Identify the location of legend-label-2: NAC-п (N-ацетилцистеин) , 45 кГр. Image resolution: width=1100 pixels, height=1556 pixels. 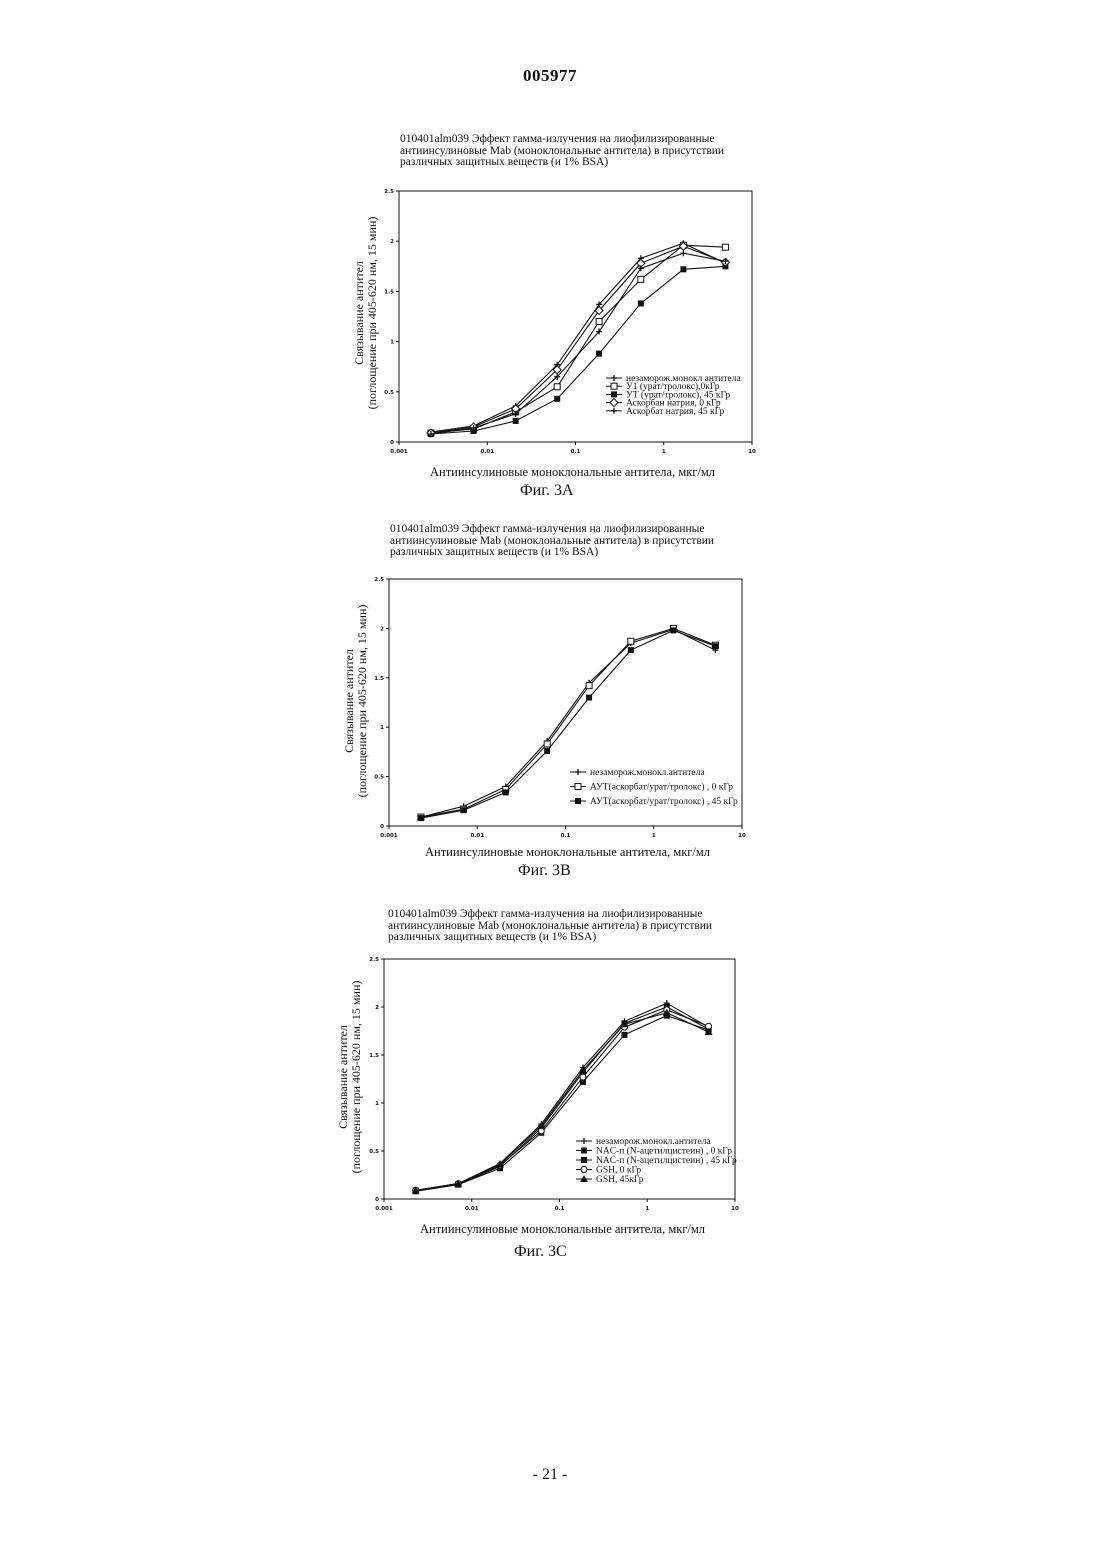
(666, 1160).